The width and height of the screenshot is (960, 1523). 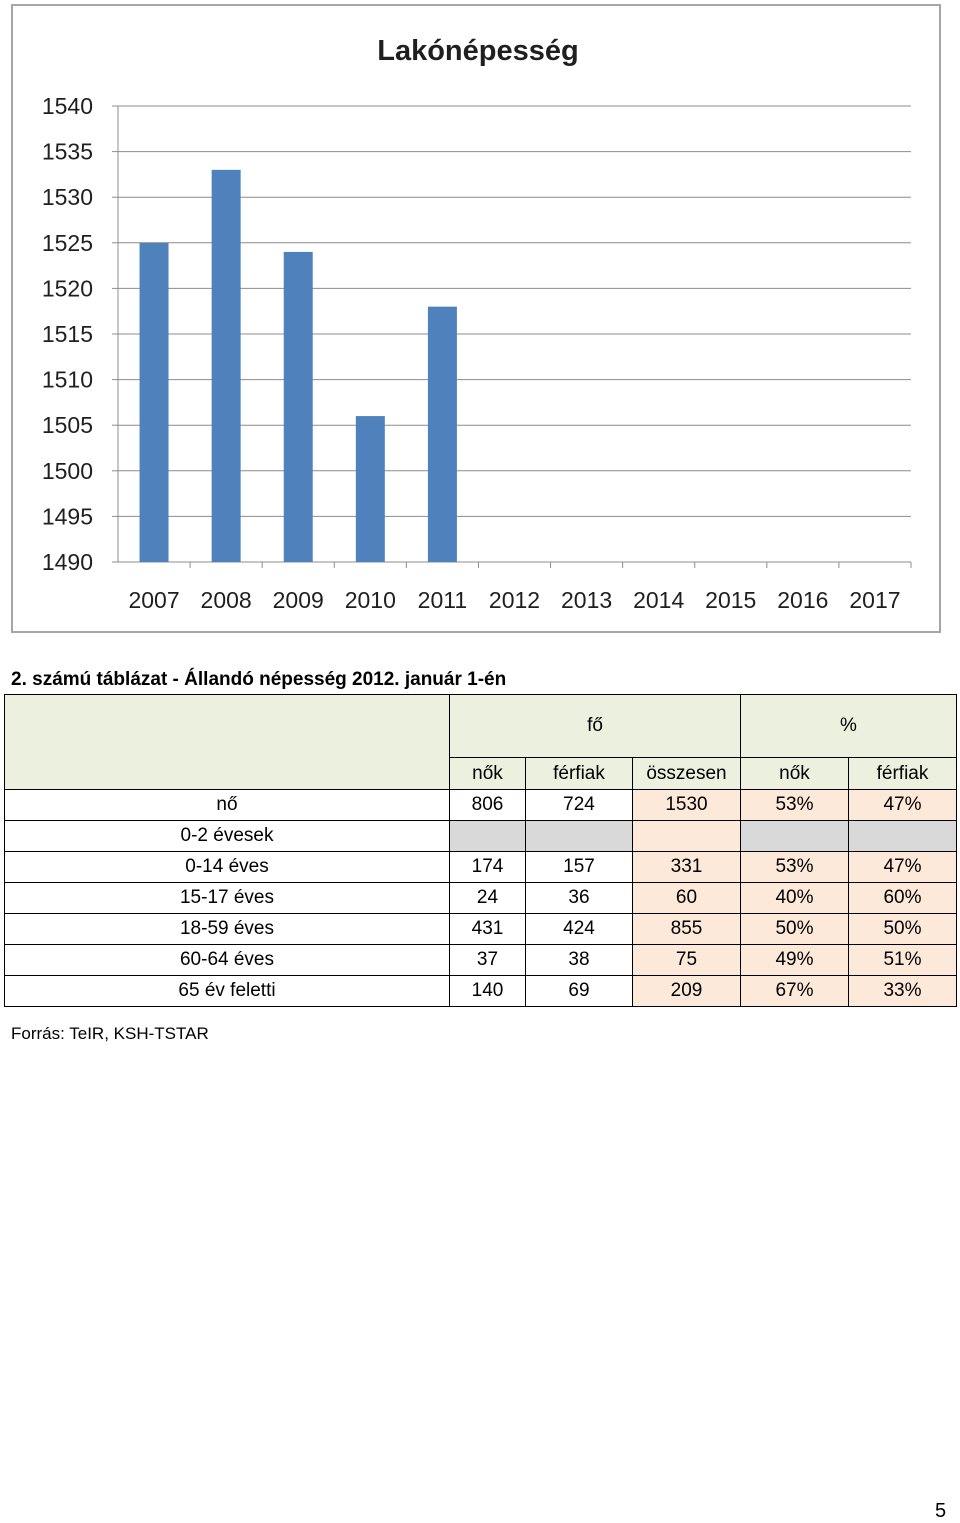 I want to click on source-note: Forrás: TeIR, KSH-TSTAR, so click(x=110, y=1033).